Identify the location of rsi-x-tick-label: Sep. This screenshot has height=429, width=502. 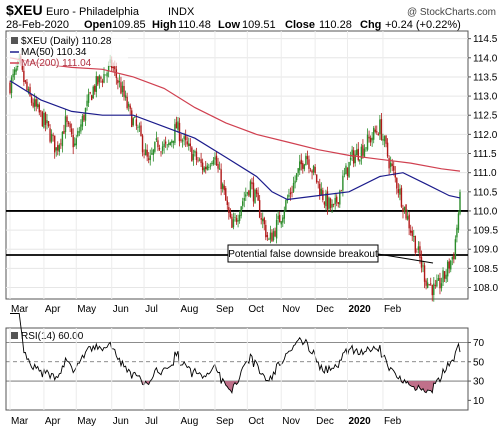
(225, 421).